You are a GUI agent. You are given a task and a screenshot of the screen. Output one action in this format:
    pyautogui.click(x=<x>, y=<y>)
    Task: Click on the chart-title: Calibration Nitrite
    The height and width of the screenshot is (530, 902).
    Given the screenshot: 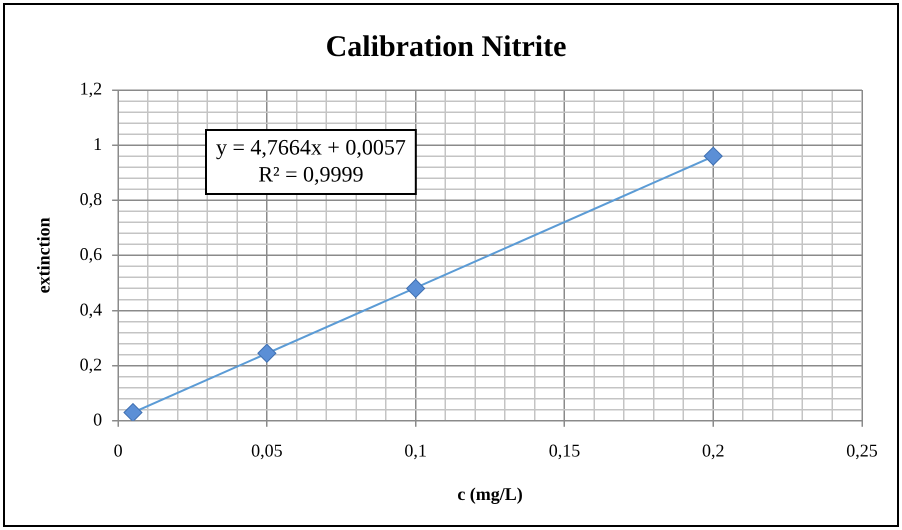 What is the action you would take?
    pyautogui.click(x=446, y=46)
    